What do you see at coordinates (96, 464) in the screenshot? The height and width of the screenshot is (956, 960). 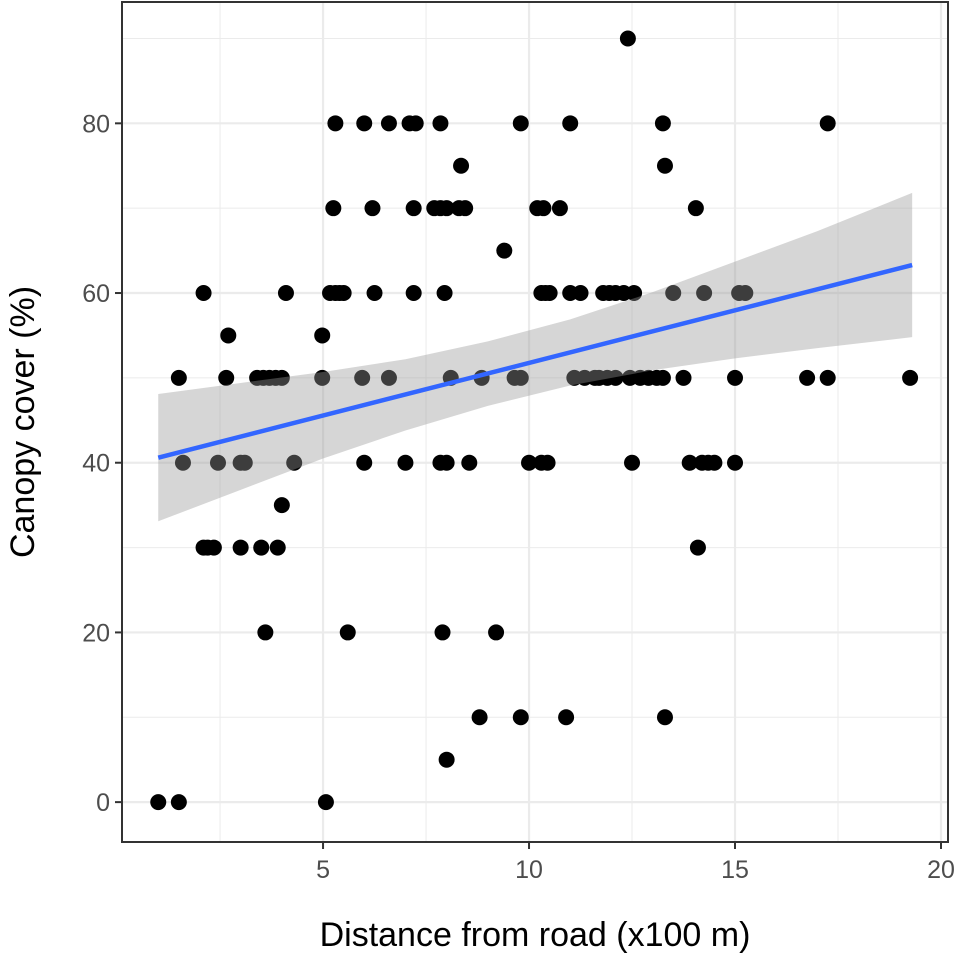 I see `y-tick-label: 40` at bounding box center [96, 464].